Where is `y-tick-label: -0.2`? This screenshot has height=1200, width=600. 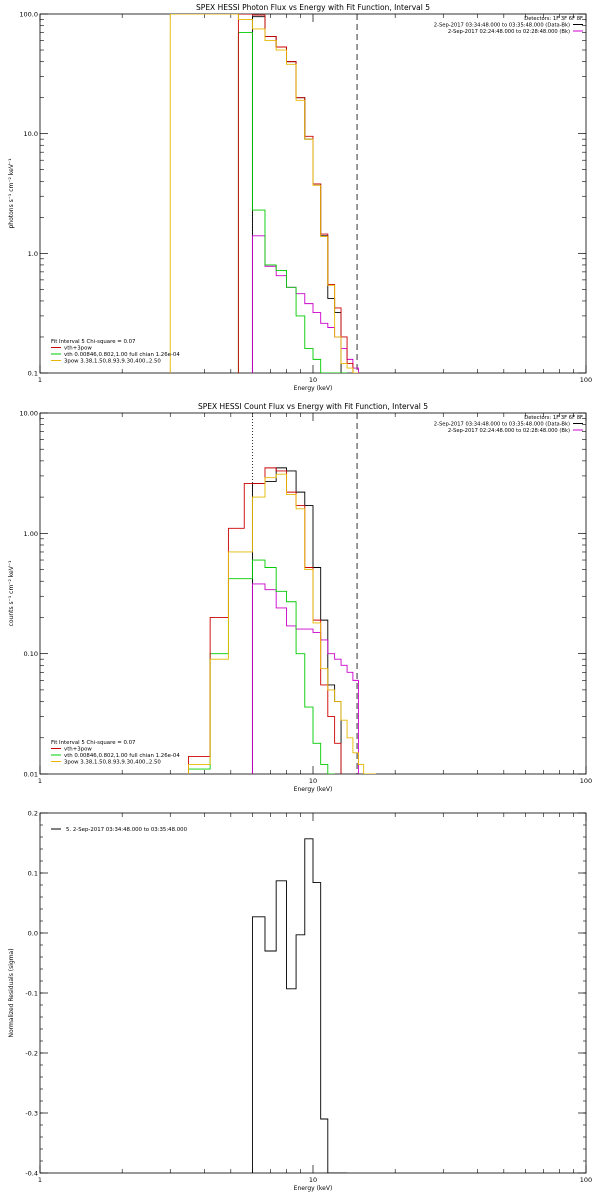 y-tick-label: -0.2 is located at coordinates (31, 1054).